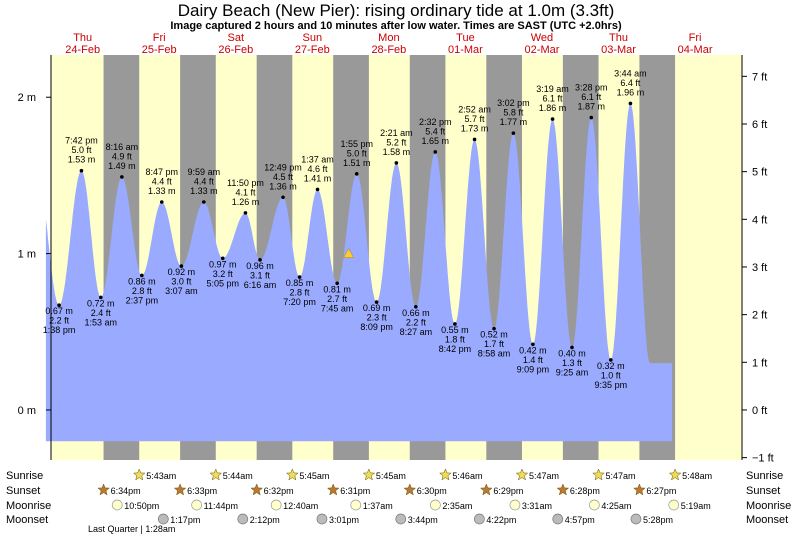 Image resolution: width=793 pixels, height=537 pixels. Describe the element at coordinates (572, 363) in the screenshot. I see `tide-label: 1.3 ft` at that location.